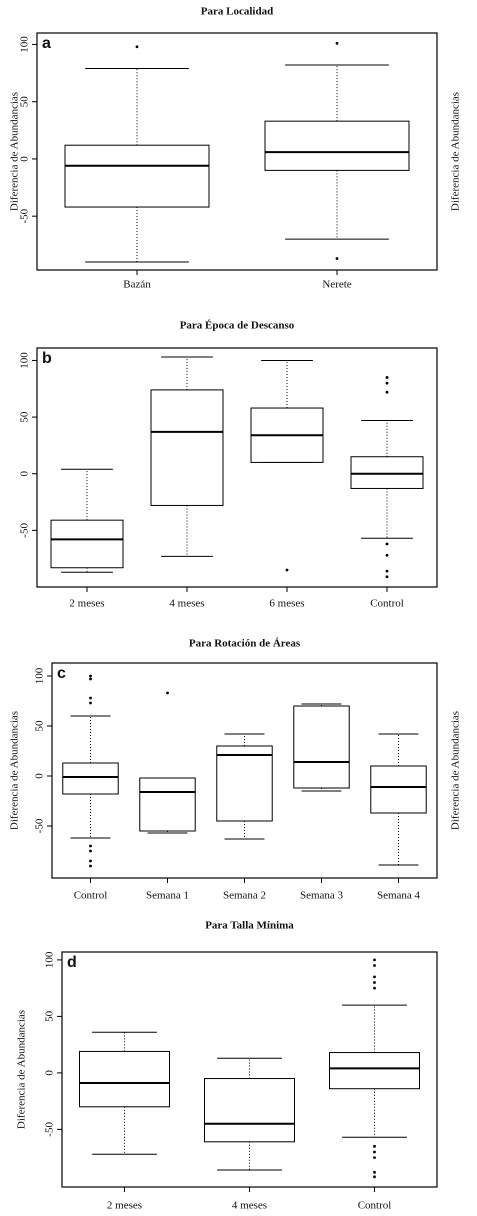 The image size is (477, 1216). I want to click on chart-title: Para Talla Mínima, so click(249, 926).